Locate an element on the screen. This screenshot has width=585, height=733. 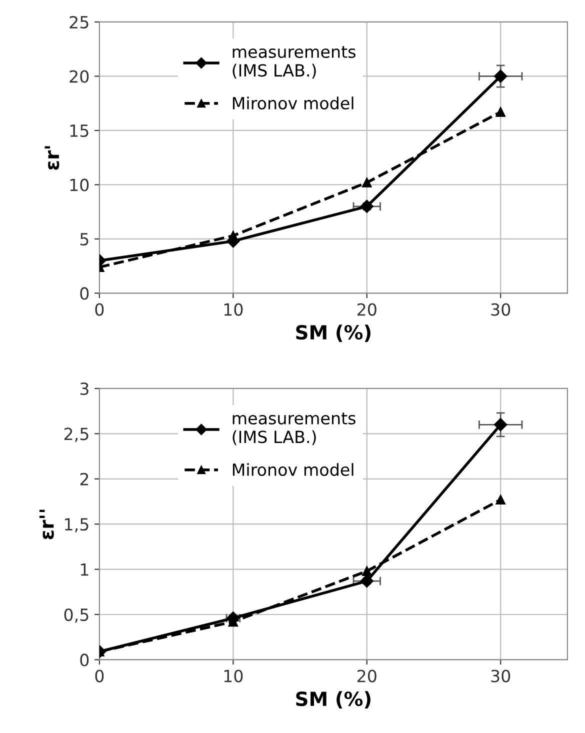
y-tick-label: 10 is located at coordinates (79, 185).